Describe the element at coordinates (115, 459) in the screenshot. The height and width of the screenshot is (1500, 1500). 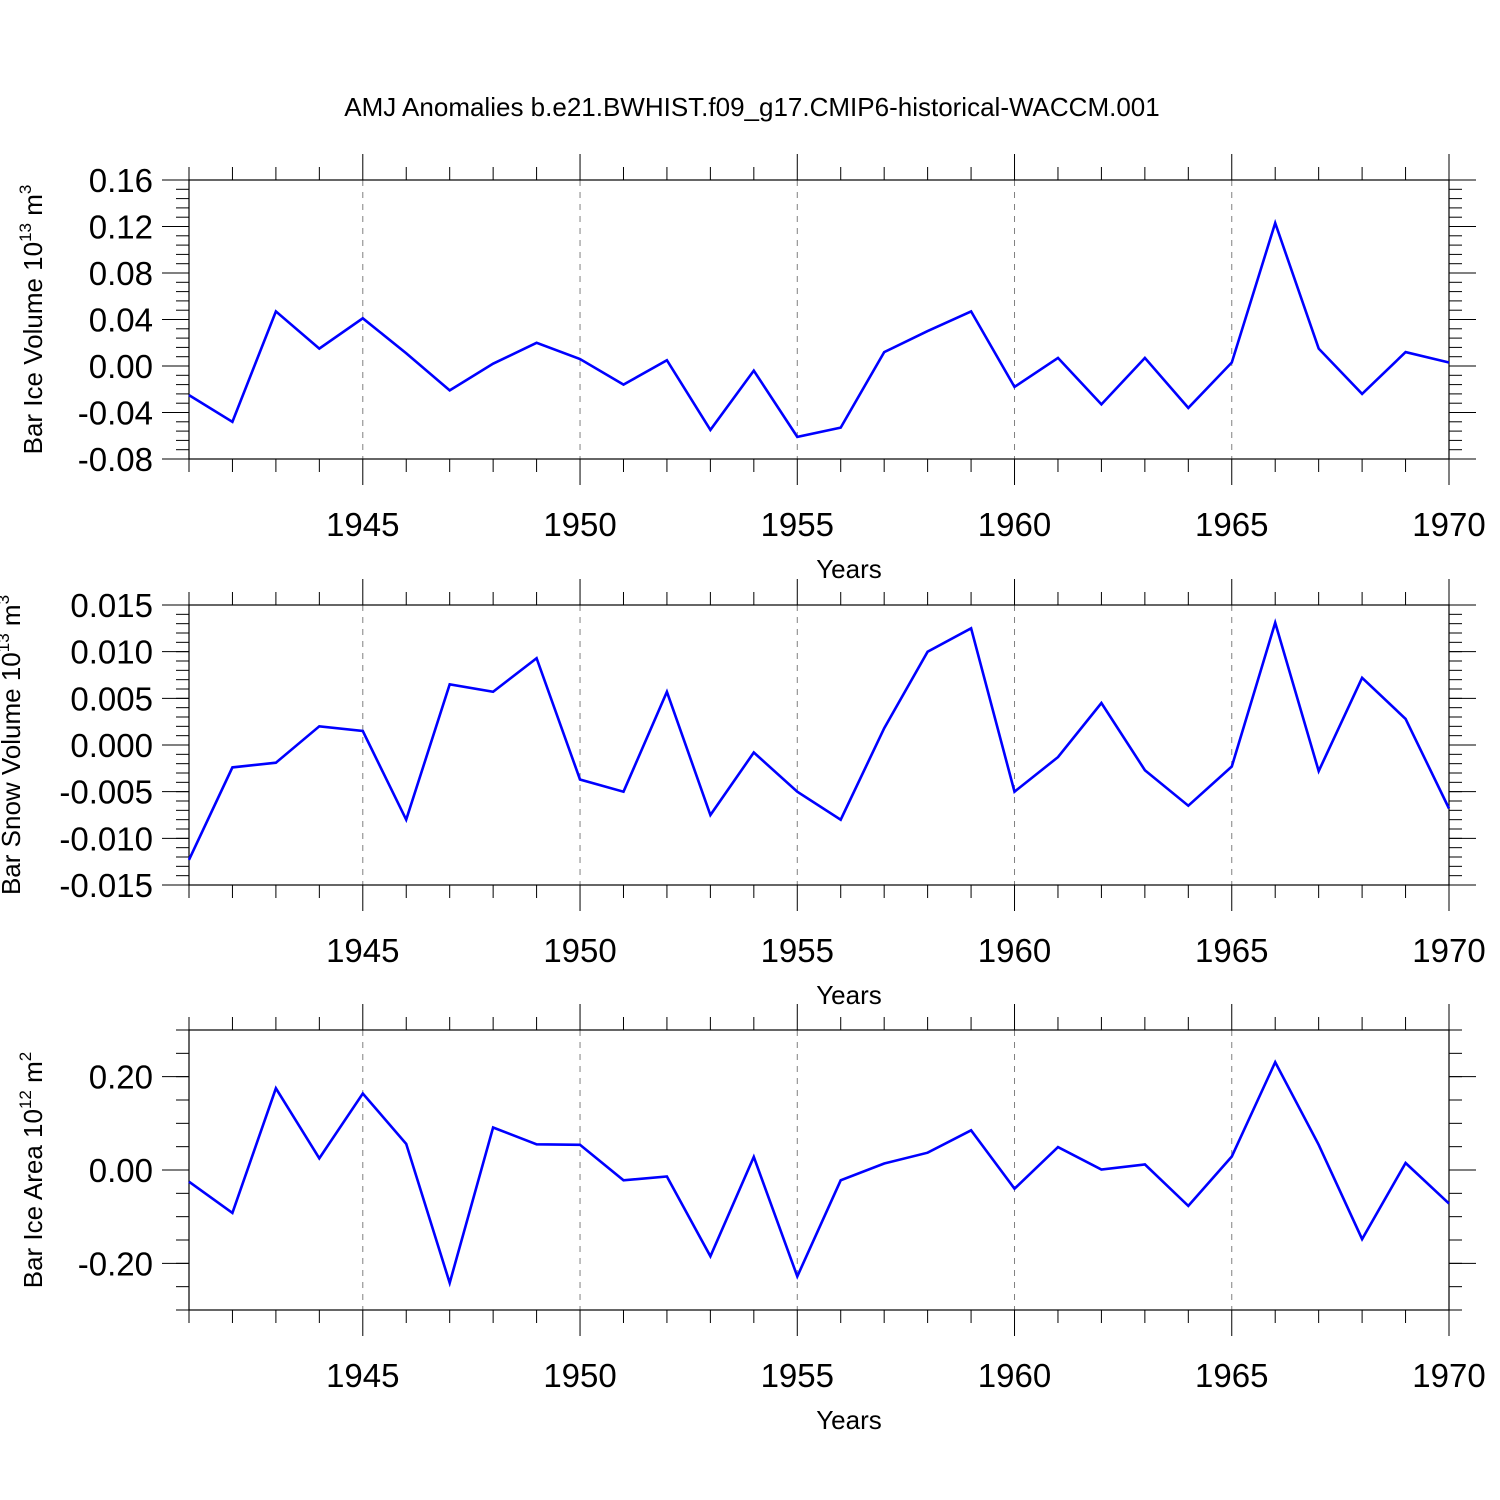
I see `y-tick-label: -0.08` at that location.